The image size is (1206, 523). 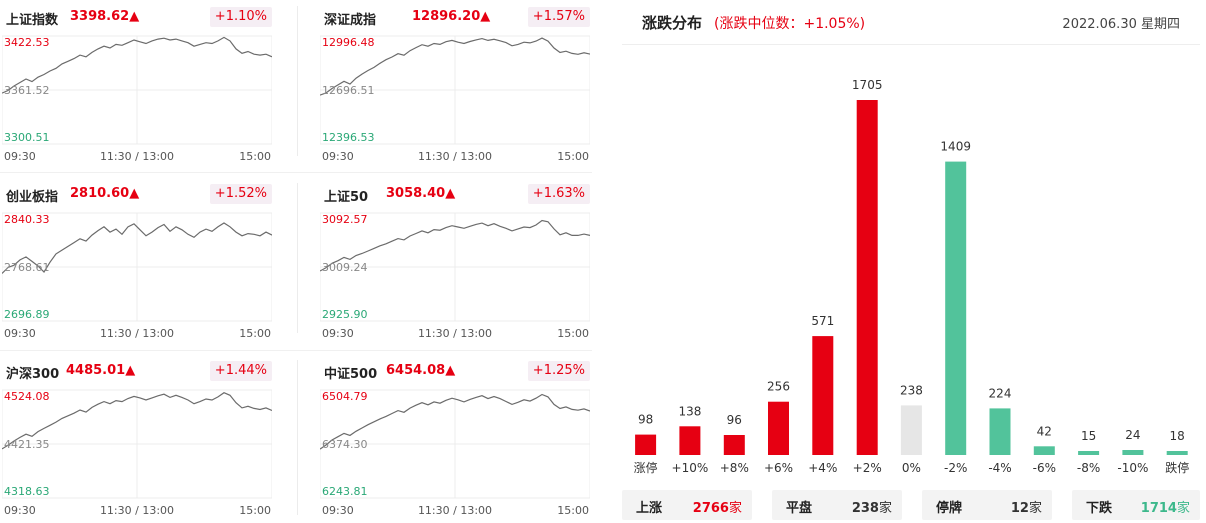 I want to click on bar-category-label: +10%, so click(x=690, y=468).